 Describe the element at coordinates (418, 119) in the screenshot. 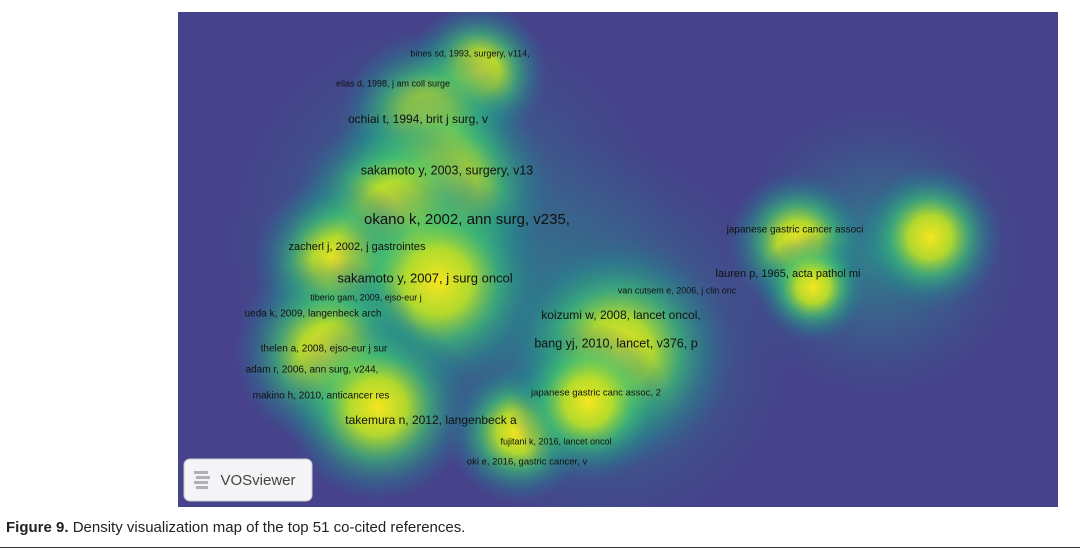

I see `node-label: ochiai t, 1994, brit j surg, v` at that location.